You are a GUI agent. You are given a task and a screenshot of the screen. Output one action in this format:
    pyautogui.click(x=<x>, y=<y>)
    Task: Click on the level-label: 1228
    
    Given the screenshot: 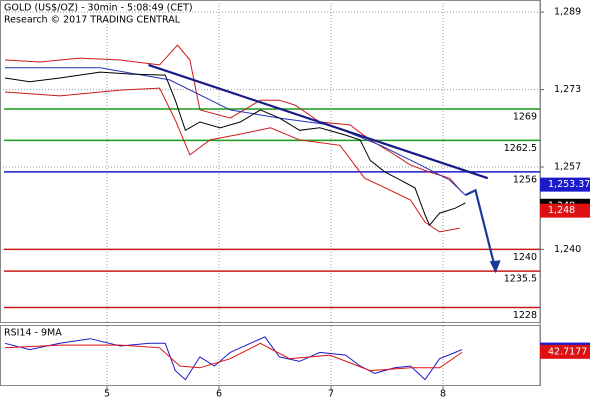 What is the action you would take?
    pyautogui.click(x=525, y=315)
    